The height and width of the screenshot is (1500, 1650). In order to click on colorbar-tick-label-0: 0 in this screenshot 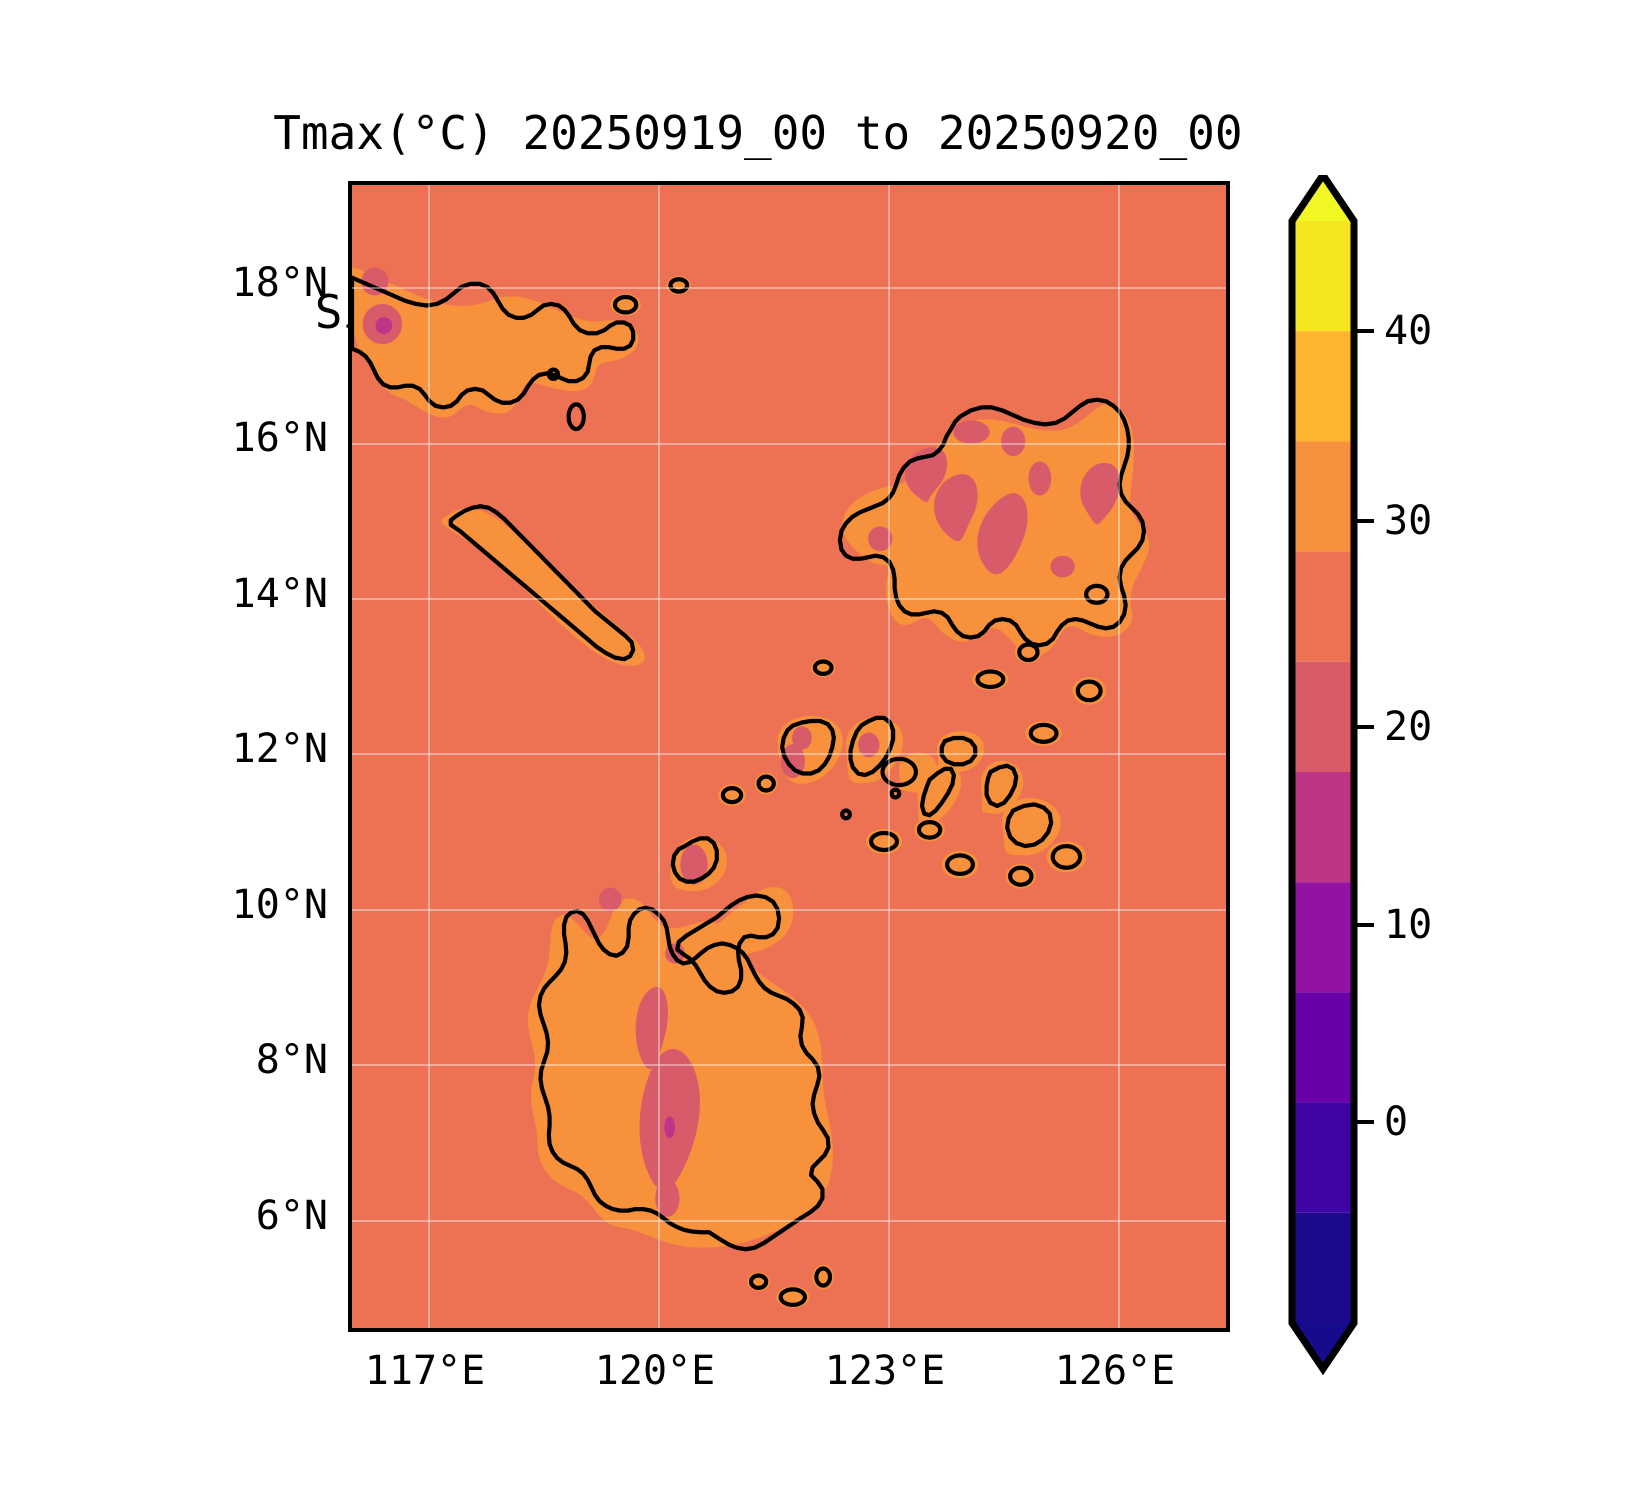, I will do `click(1396, 1122)`.